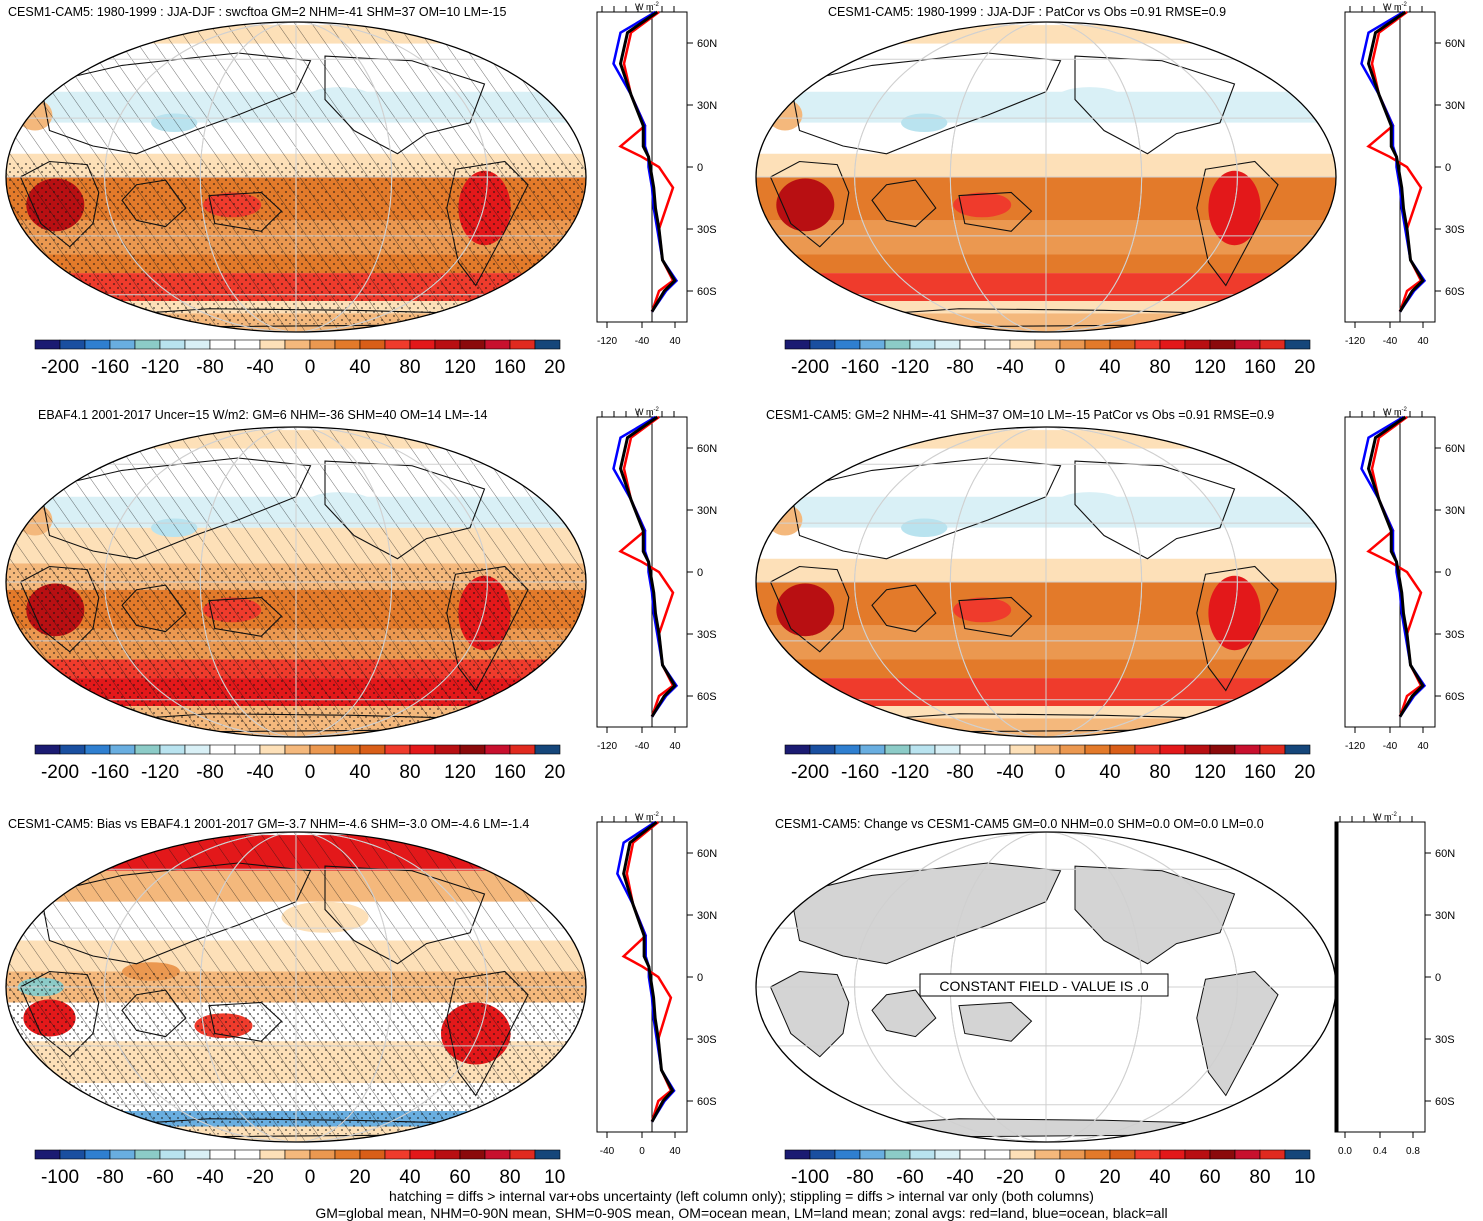 The width and height of the screenshot is (1483, 1221). I want to click on colorbar-1: -200 -160 -120 -80 -40 0 40 80 120 160 200, so click(299, 358).